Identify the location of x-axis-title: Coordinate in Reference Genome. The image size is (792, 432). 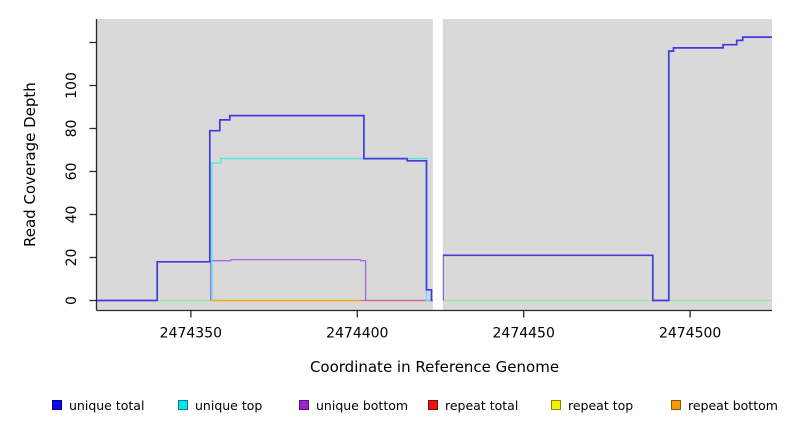
(434, 367).